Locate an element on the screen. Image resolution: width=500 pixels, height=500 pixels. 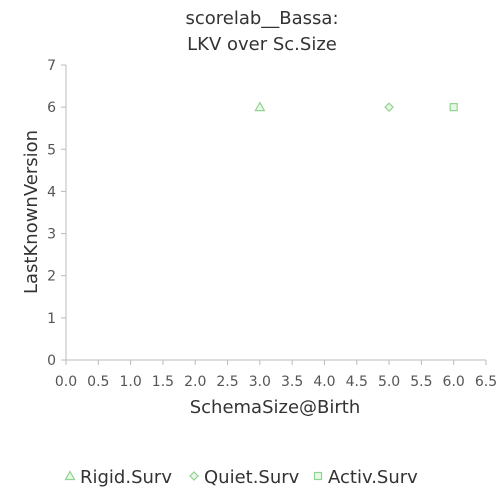
legend-diamond-icon is located at coordinates (194, 476).